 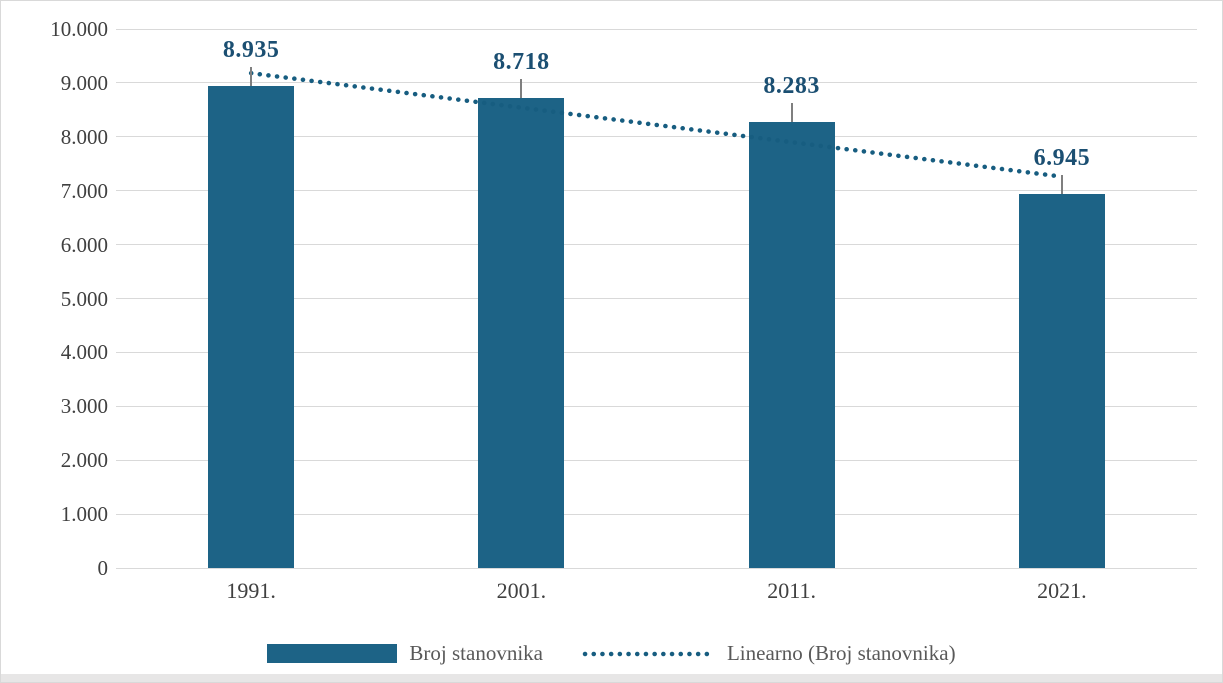 What do you see at coordinates (103, 568) in the screenshot?
I see `y-axis-tick-label: 0` at bounding box center [103, 568].